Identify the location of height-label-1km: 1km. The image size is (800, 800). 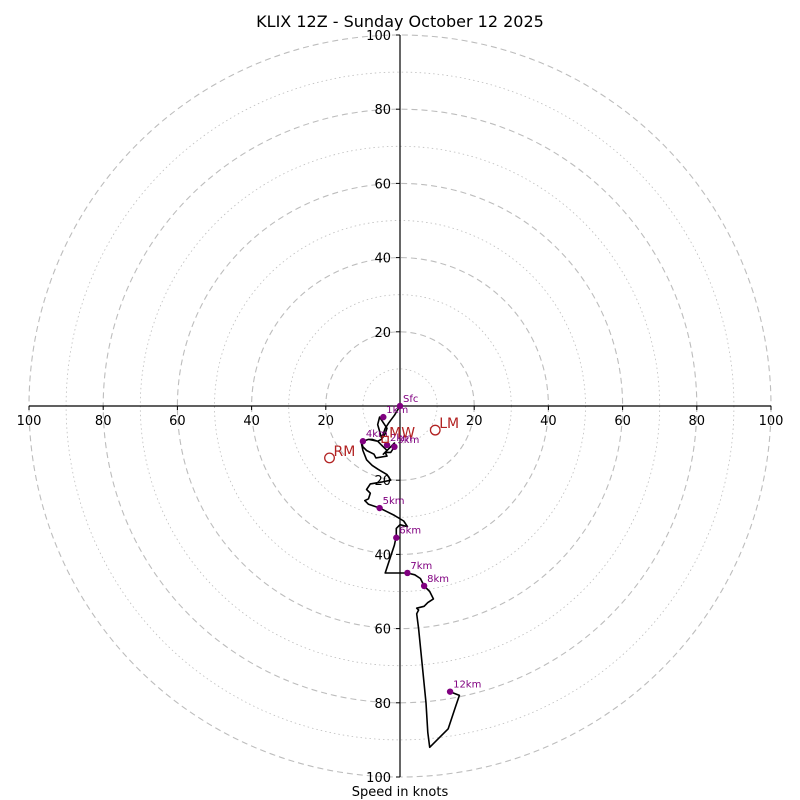
(397, 410).